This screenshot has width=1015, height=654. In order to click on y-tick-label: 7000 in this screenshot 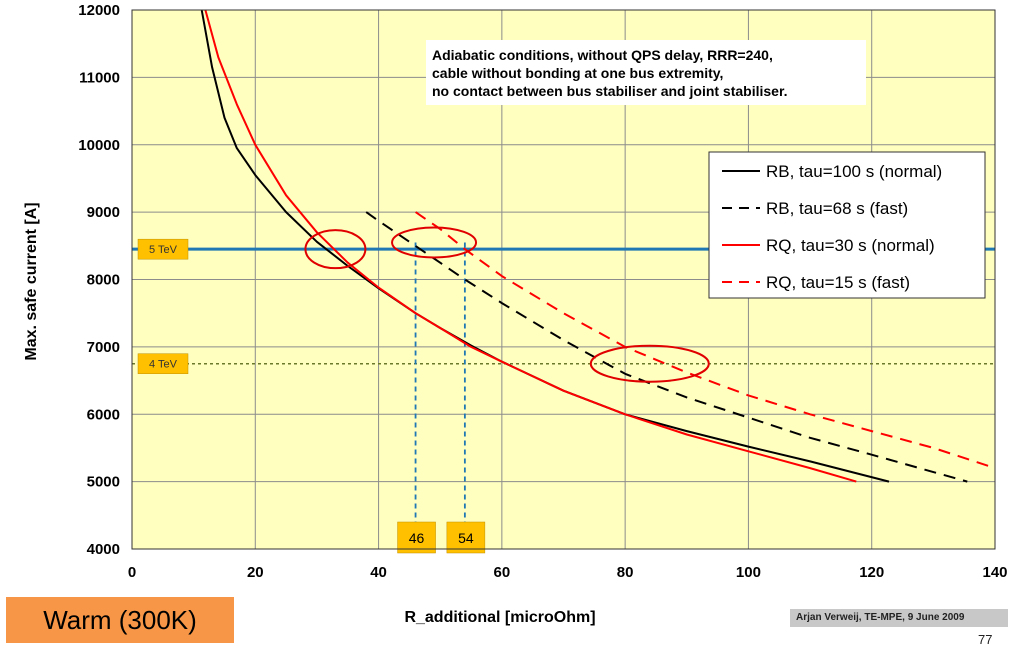, I will do `click(103, 347)`.